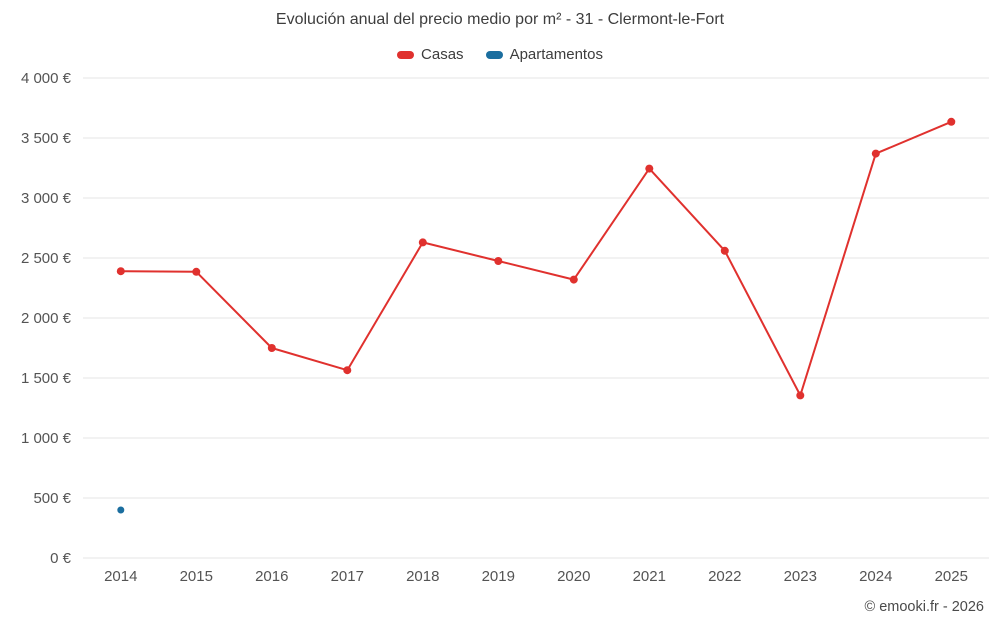 The height and width of the screenshot is (625, 1000). I want to click on x-tick-label: 2017, so click(347, 576).